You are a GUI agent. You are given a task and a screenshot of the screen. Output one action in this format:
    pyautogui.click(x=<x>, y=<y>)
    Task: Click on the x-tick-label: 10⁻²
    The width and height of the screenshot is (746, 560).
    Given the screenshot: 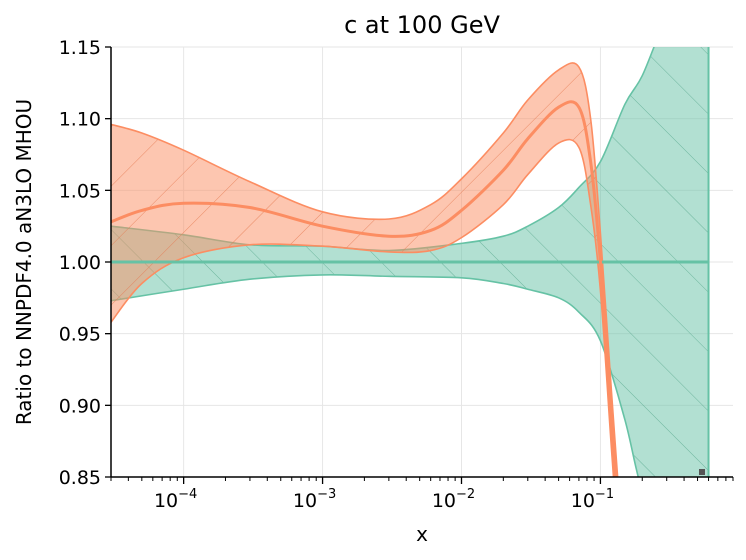 What is the action you would take?
    pyautogui.click(x=453, y=499)
    